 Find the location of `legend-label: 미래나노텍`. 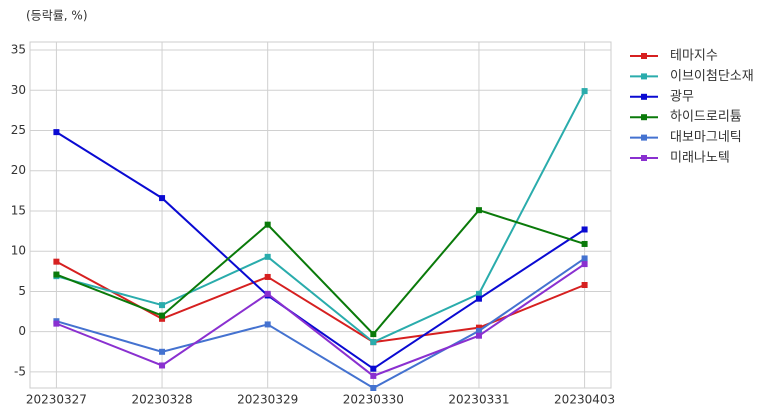

legend-label: 미래나노텍 is located at coordinates (700, 158).